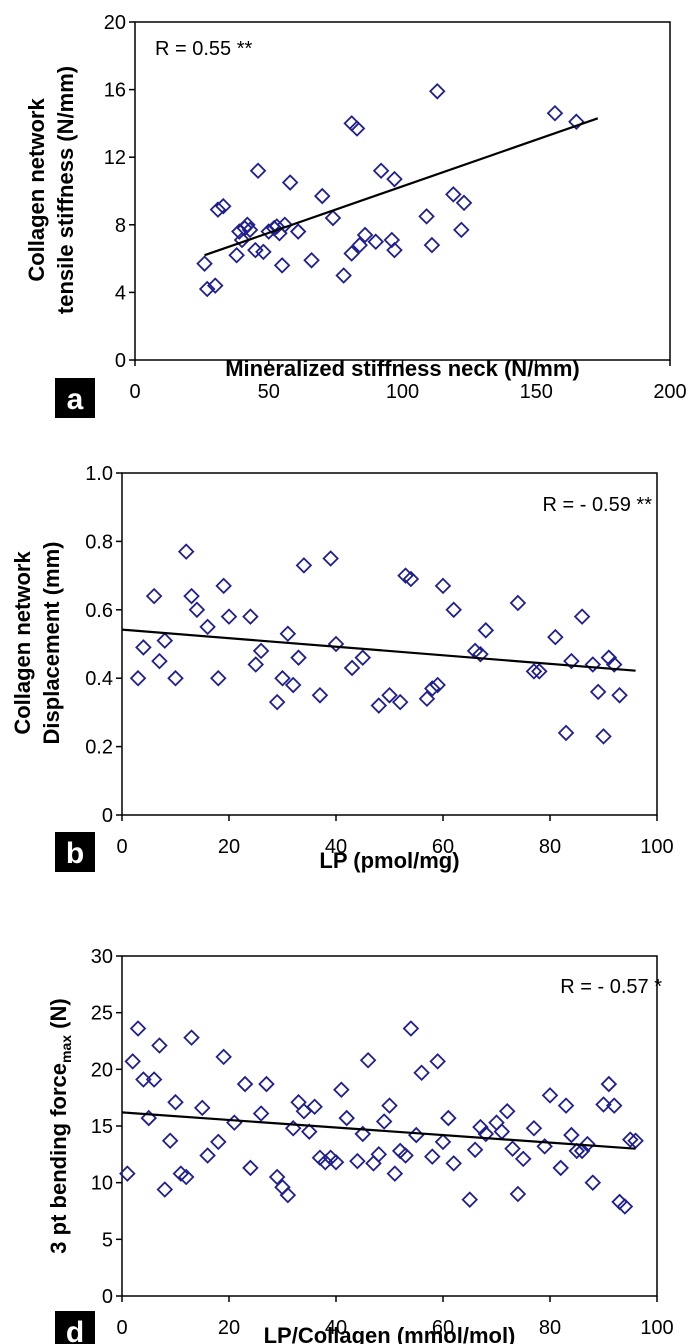  Describe the element at coordinates (99, 748) in the screenshot. I see `y-tick-label: 0.2` at that location.